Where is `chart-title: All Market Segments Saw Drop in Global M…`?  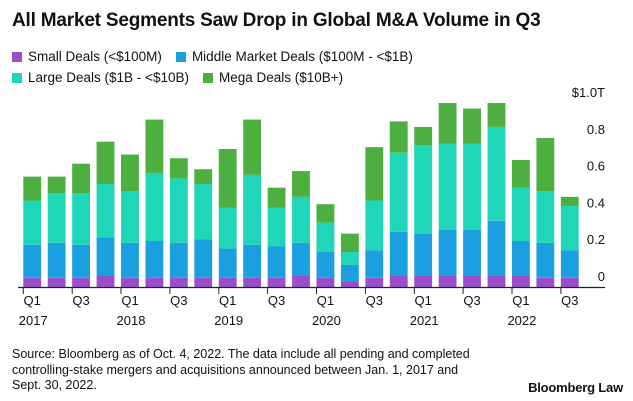
chart-title: All Market Segments Saw Drop in Global M… is located at coordinates (276, 20).